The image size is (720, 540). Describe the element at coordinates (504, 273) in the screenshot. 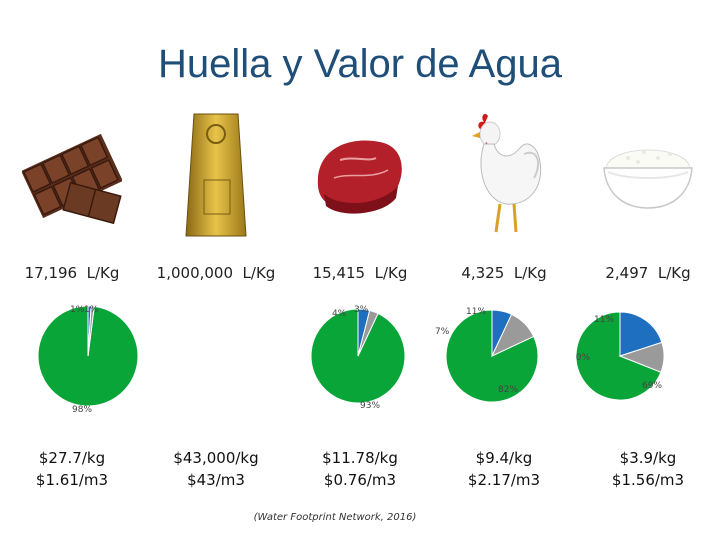

I see `water-footprint-label: 4,325 L/Kg` at that location.